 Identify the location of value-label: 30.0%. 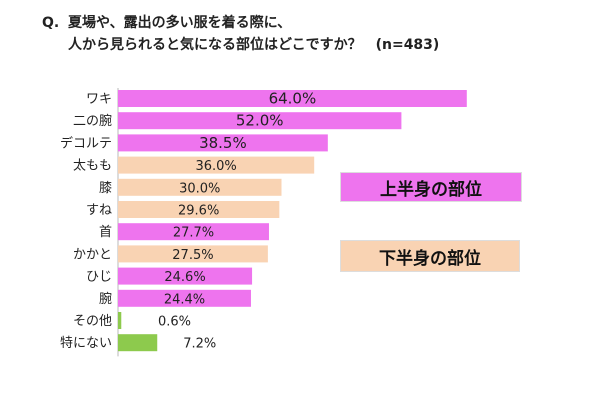
(199, 188).